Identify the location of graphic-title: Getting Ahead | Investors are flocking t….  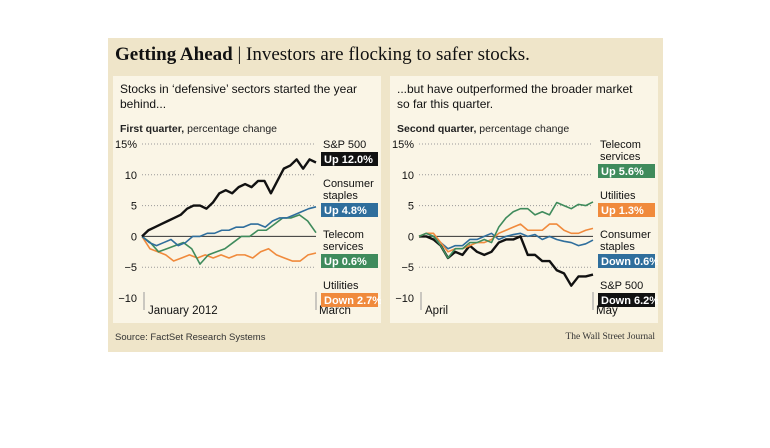
(322, 55).